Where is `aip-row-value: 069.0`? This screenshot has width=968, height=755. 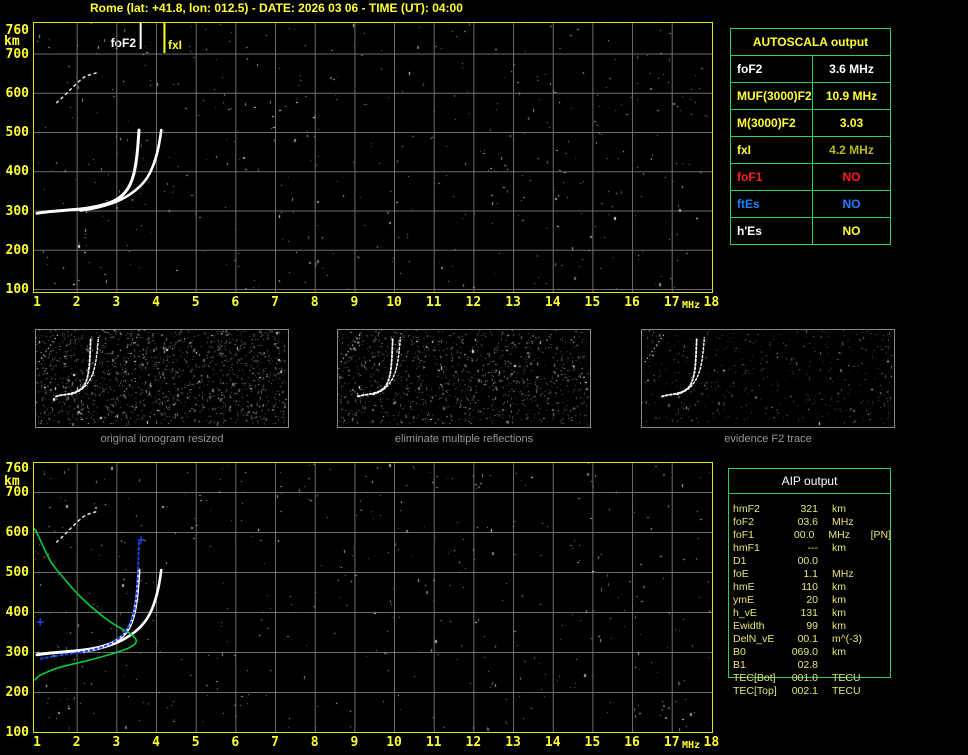 aip-row-value: 069.0 is located at coordinates (804, 652).